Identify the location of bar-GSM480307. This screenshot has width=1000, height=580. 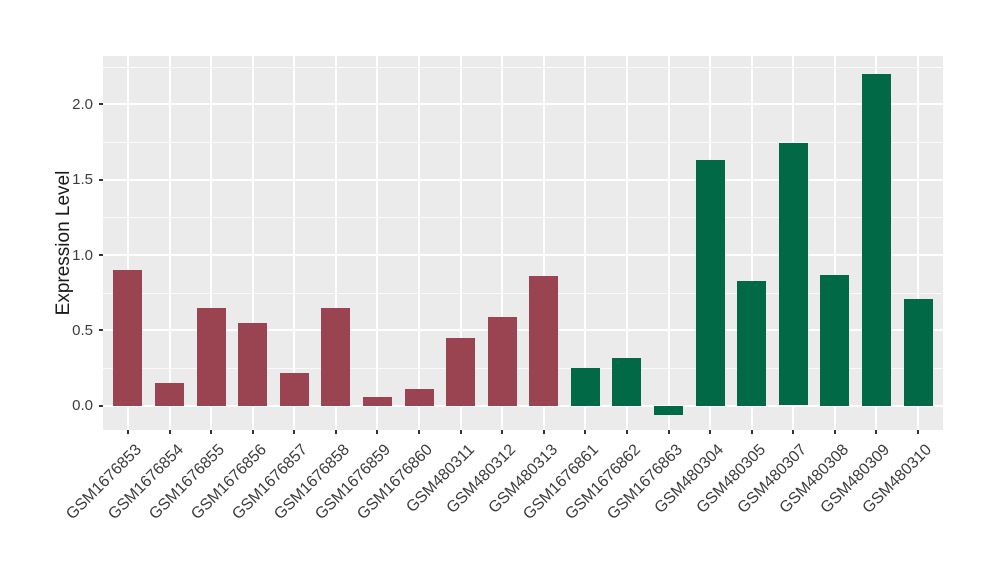
(793, 274).